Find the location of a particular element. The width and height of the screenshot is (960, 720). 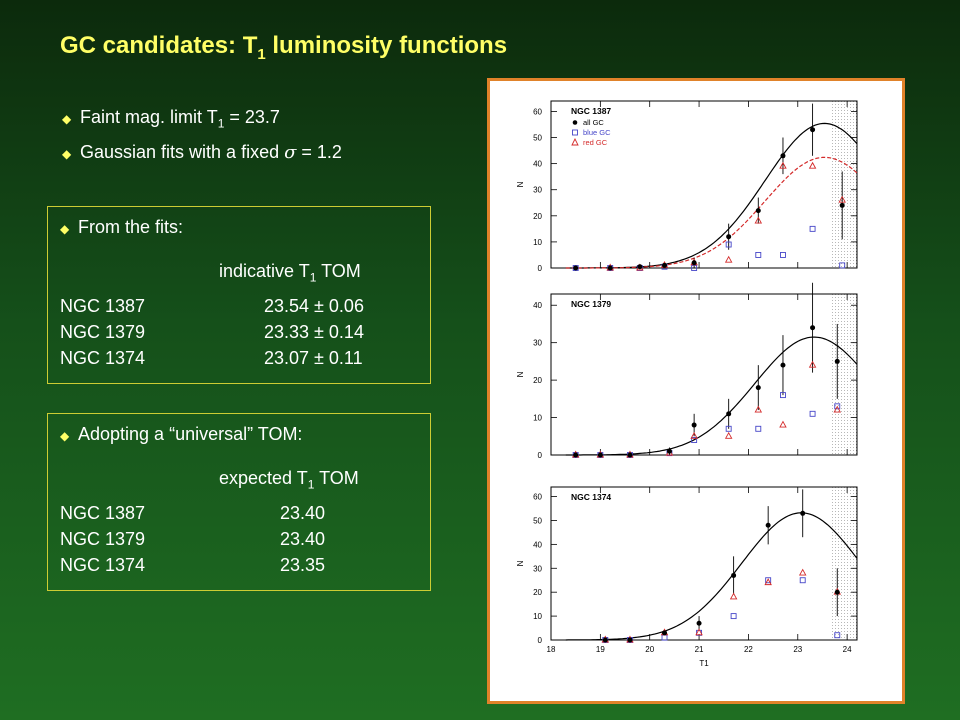

fits-row: NGC 1387 23.54 ± 0.06 is located at coordinates (212, 306).